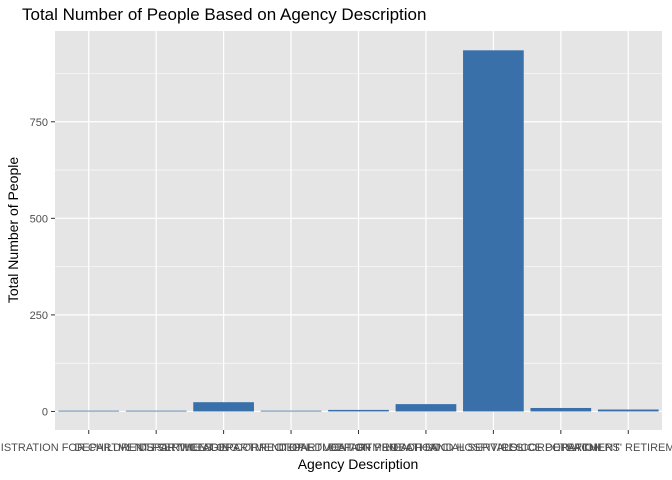  Describe the element at coordinates (45, 412) in the screenshot. I see `y-tick-label: 0` at that location.